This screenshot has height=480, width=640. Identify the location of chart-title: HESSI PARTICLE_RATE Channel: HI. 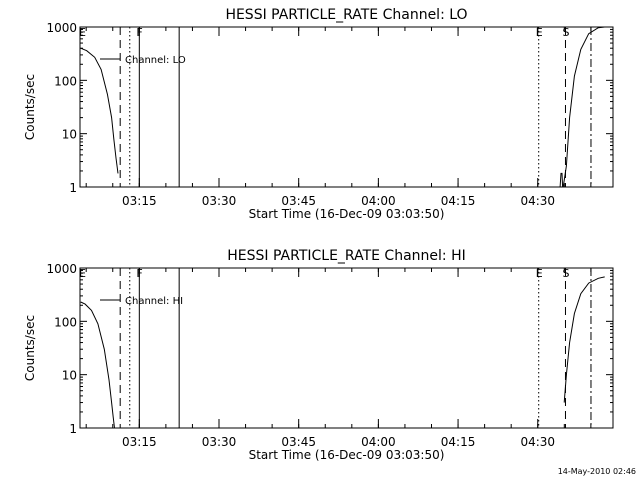
(346, 256).